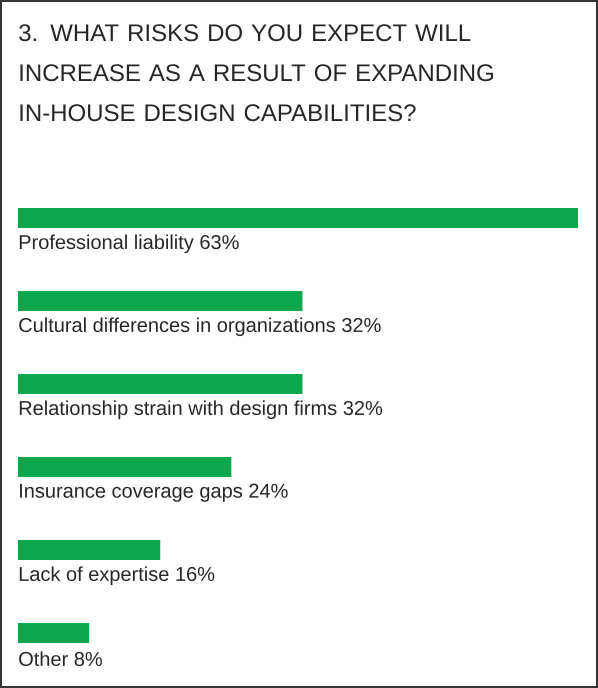  I want to click on data-label: 63%, so click(219, 242).